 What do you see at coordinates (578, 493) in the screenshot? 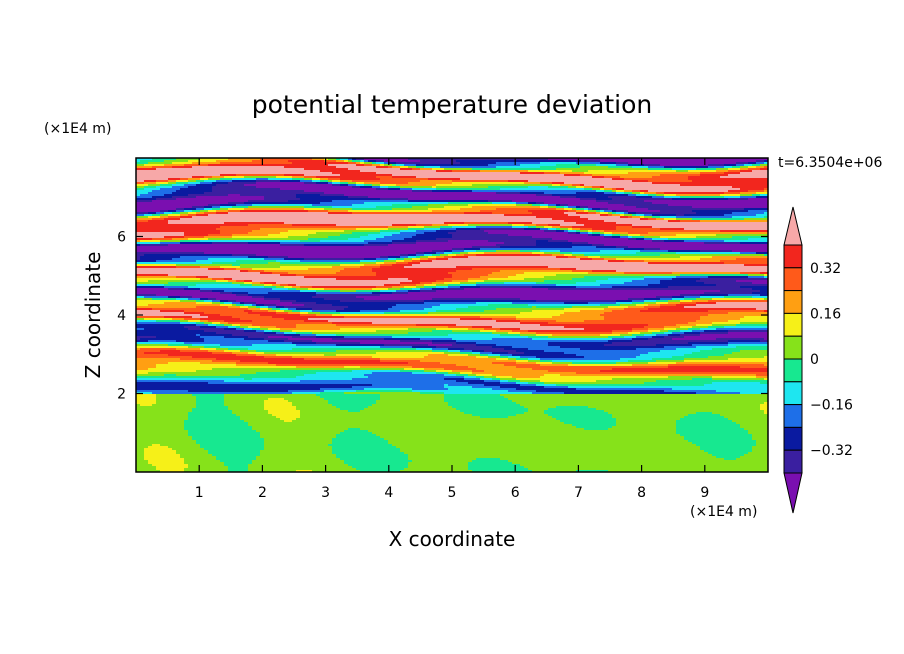
I see `x-tick-label: 7` at bounding box center [578, 493].